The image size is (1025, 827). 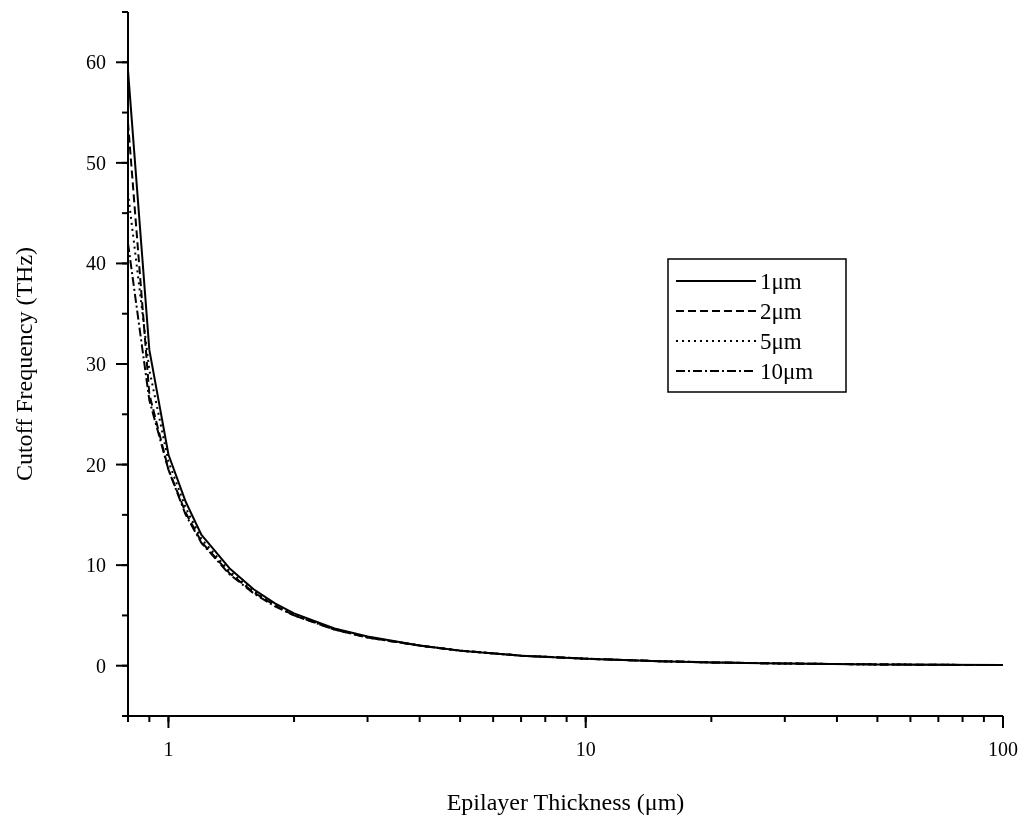 I want to click on y-tick-label: 40, so click(x=96, y=263).